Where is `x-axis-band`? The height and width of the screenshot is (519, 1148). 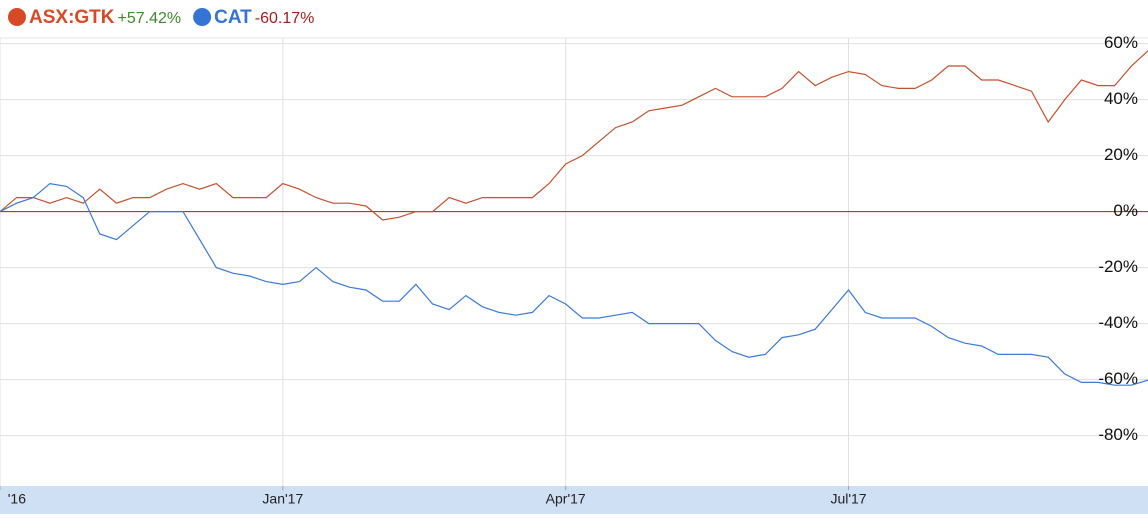
x-axis-band is located at coordinates (574, 500).